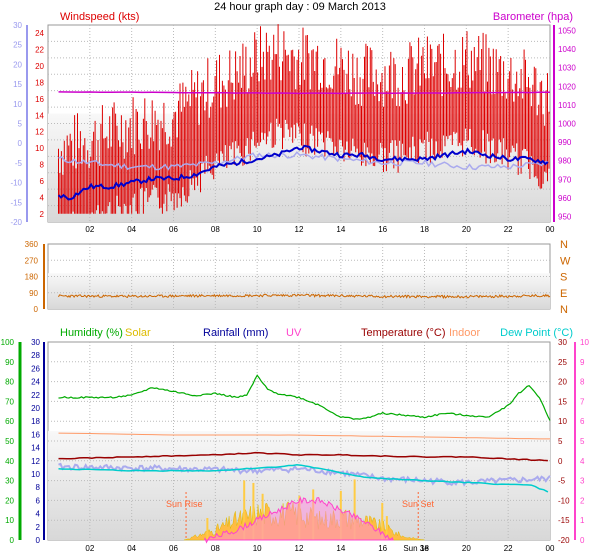  What do you see at coordinates (9, 481) in the screenshot?
I see `humidity-axis-tick-label: 30` at bounding box center [9, 481].